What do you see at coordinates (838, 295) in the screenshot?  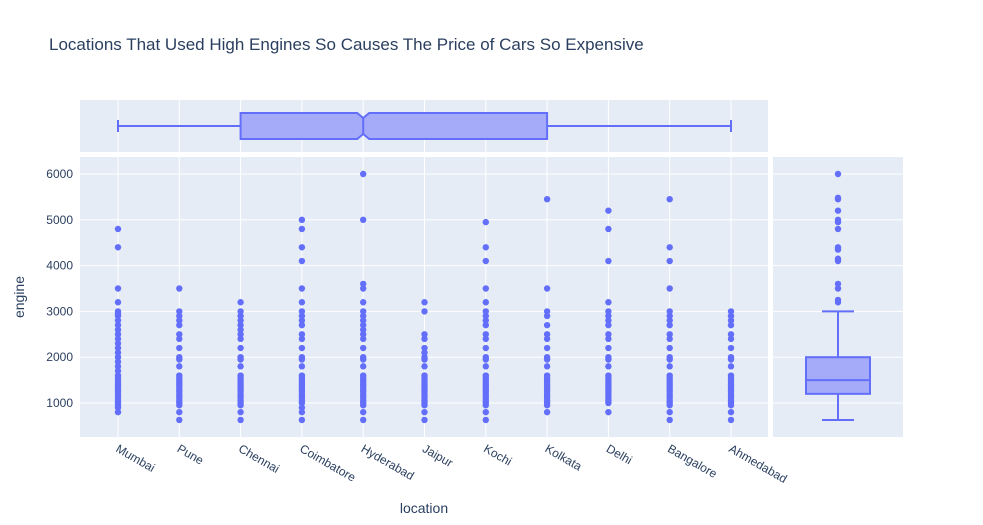 I see `right-marginal-box` at bounding box center [838, 295].